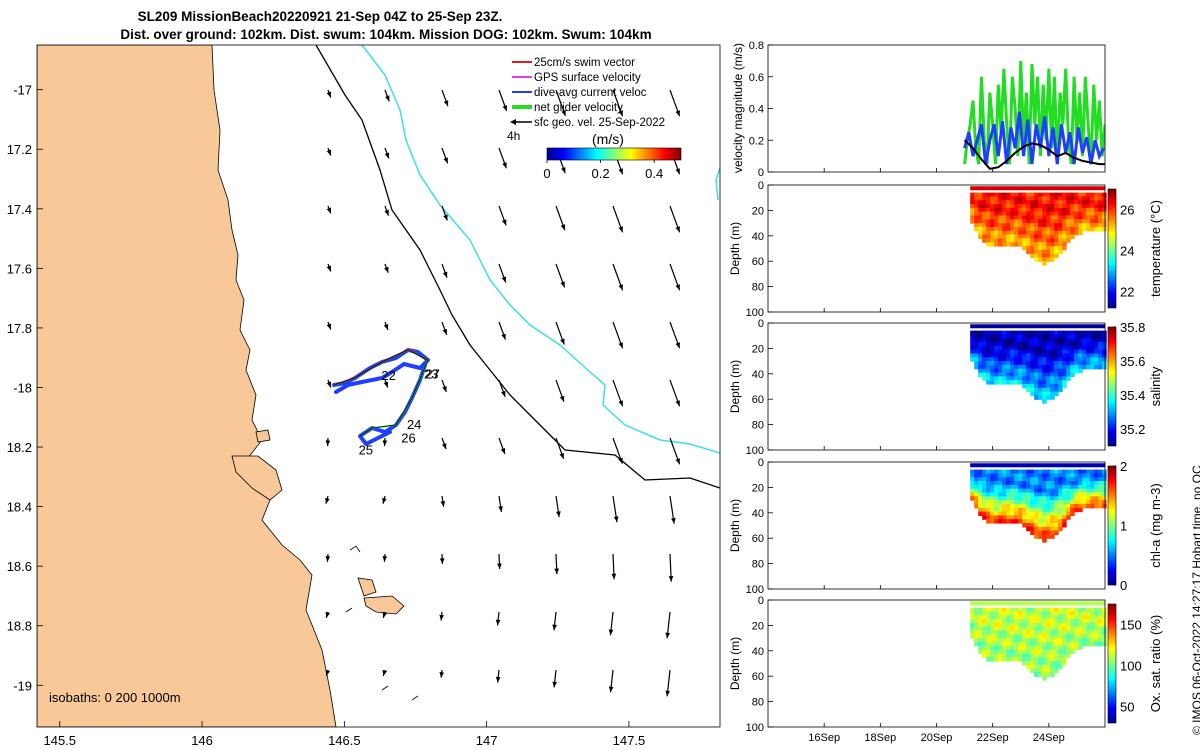 Image resolution: width=1200 pixels, height=750 pixels. Describe the element at coordinates (738, 108) in the screenshot. I see `velocity-ylabel: velocity magnitude (m/s)` at that location.